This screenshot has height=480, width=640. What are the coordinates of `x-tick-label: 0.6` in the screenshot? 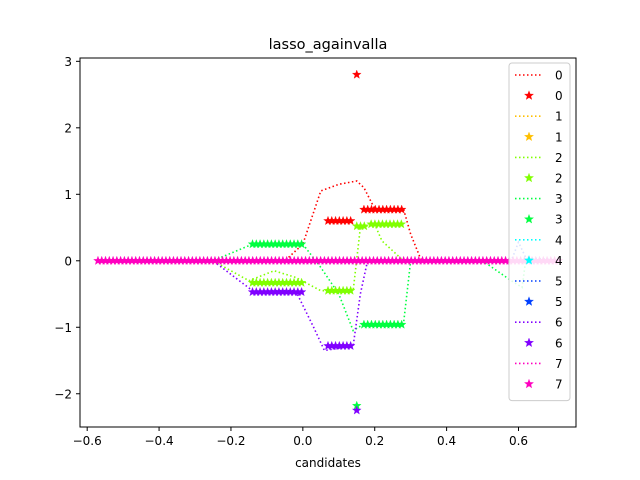 It's located at (518, 441).